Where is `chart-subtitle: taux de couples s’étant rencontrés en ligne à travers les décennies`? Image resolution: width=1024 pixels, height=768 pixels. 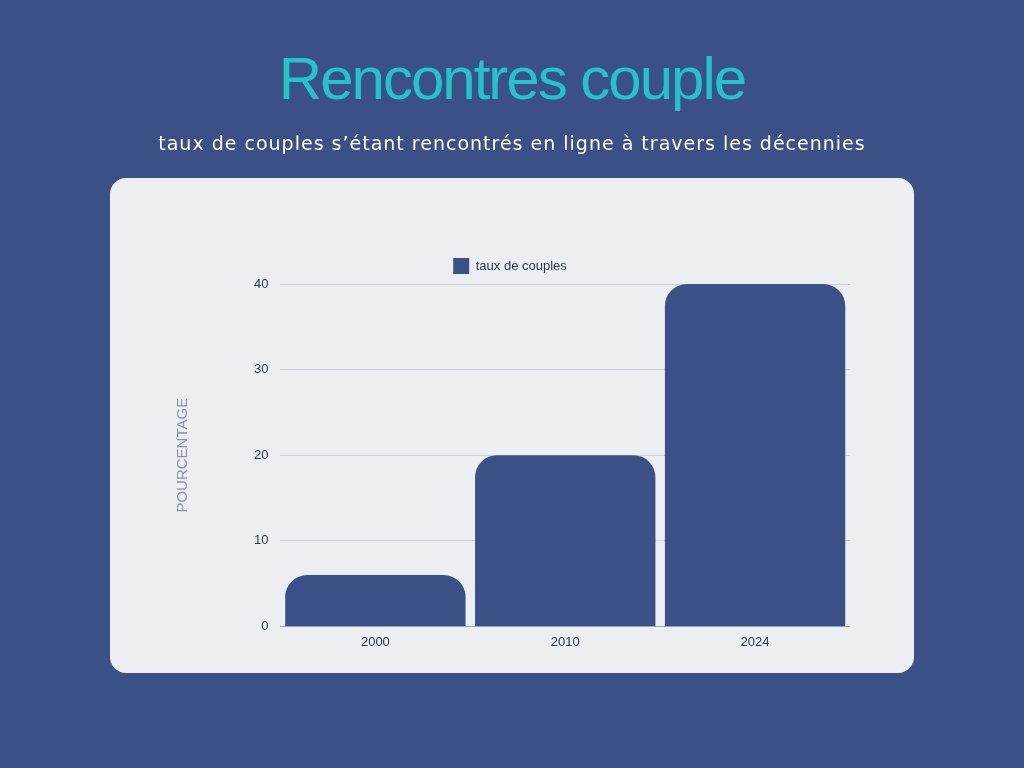 chart-subtitle: taux de couples s’étant rencontrés en ligne à travers les décennies is located at coordinates (512, 143).